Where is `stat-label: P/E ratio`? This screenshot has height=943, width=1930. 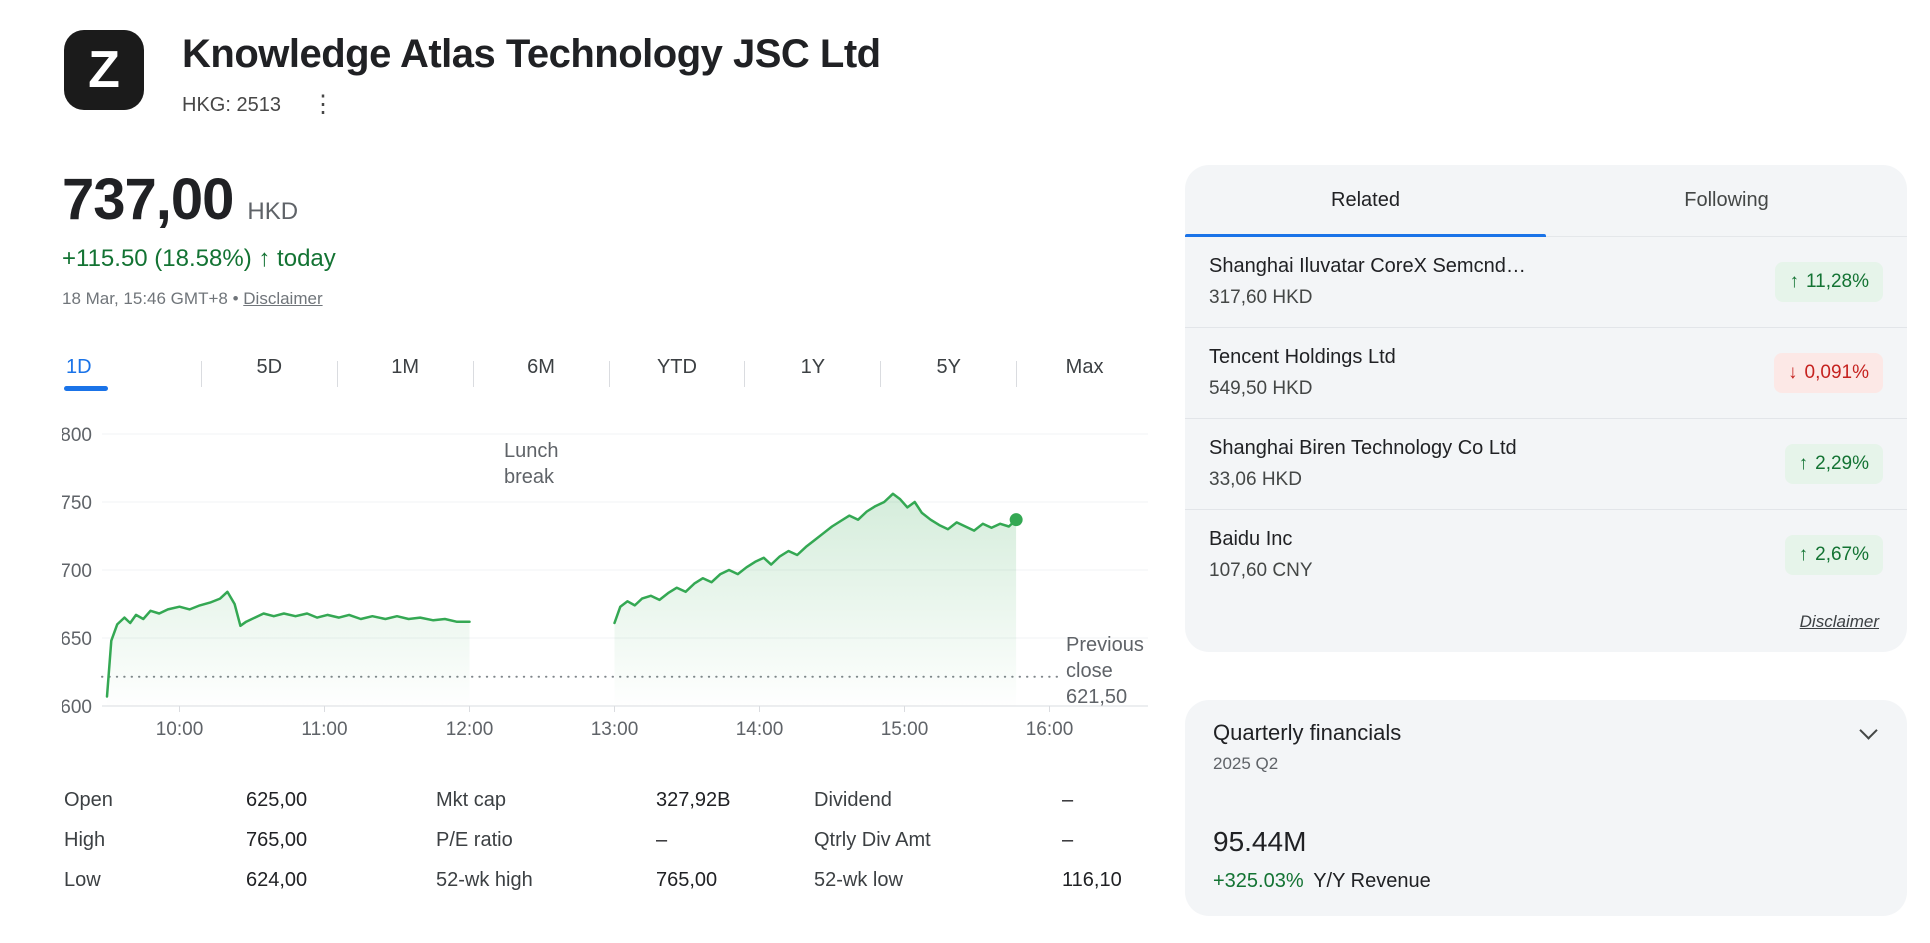 stat-label: P/E ratio is located at coordinates (474, 840).